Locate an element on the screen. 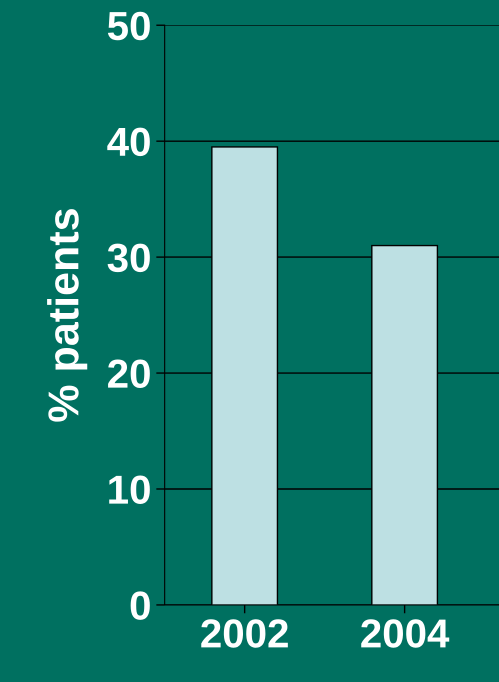  y-axis-title: % patients is located at coordinates (67, 315).